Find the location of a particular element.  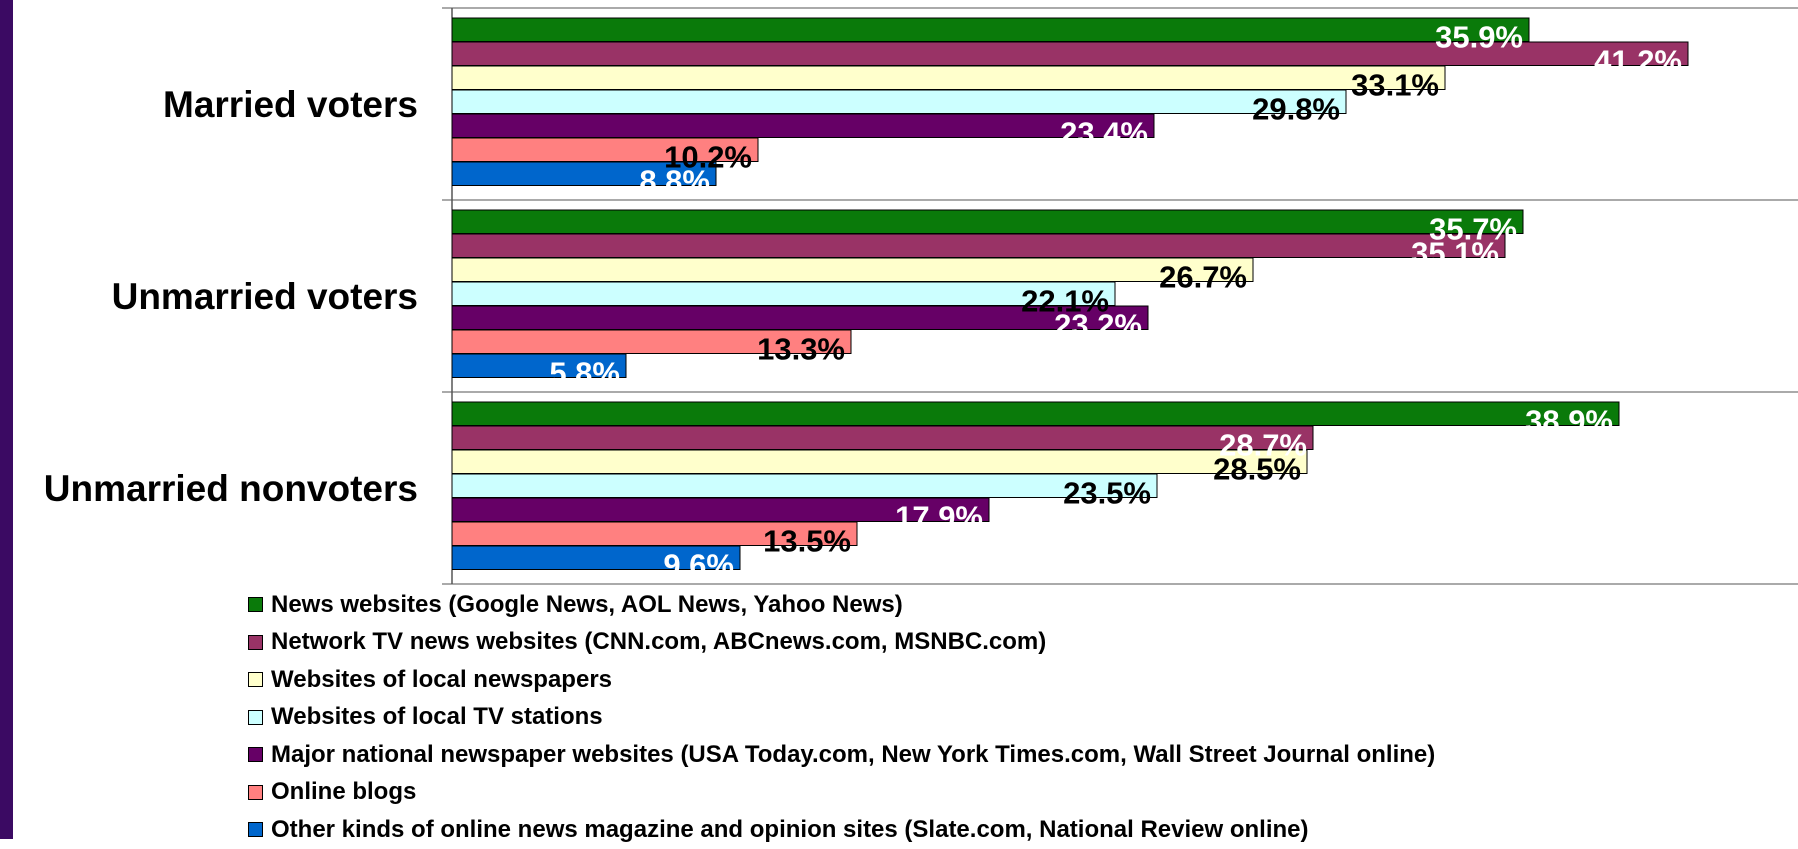

bar-value-label: 23.2% is located at coordinates (1098, 325).